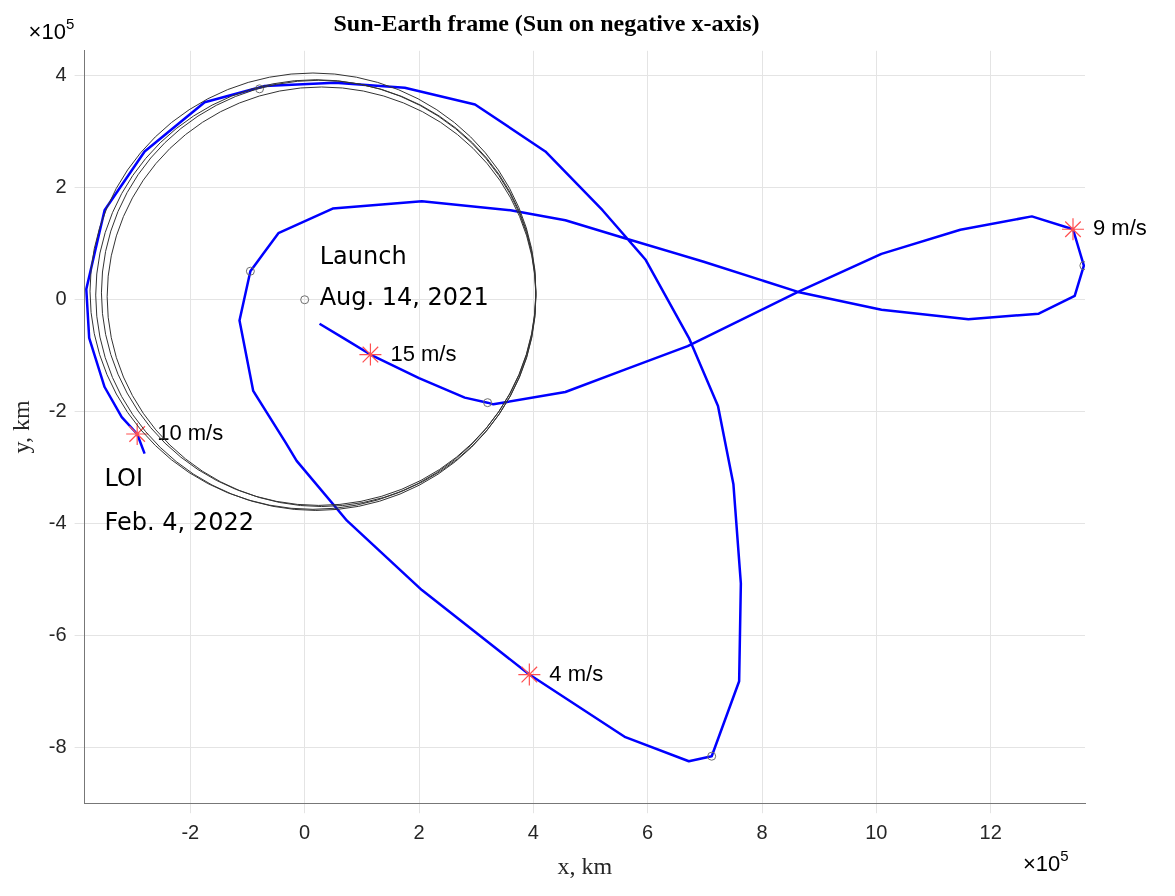 The image size is (1175, 896). What do you see at coordinates (585, 865) in the screenshot?
I see `x-axis-title: x, km` at bounding box center [585, 865].